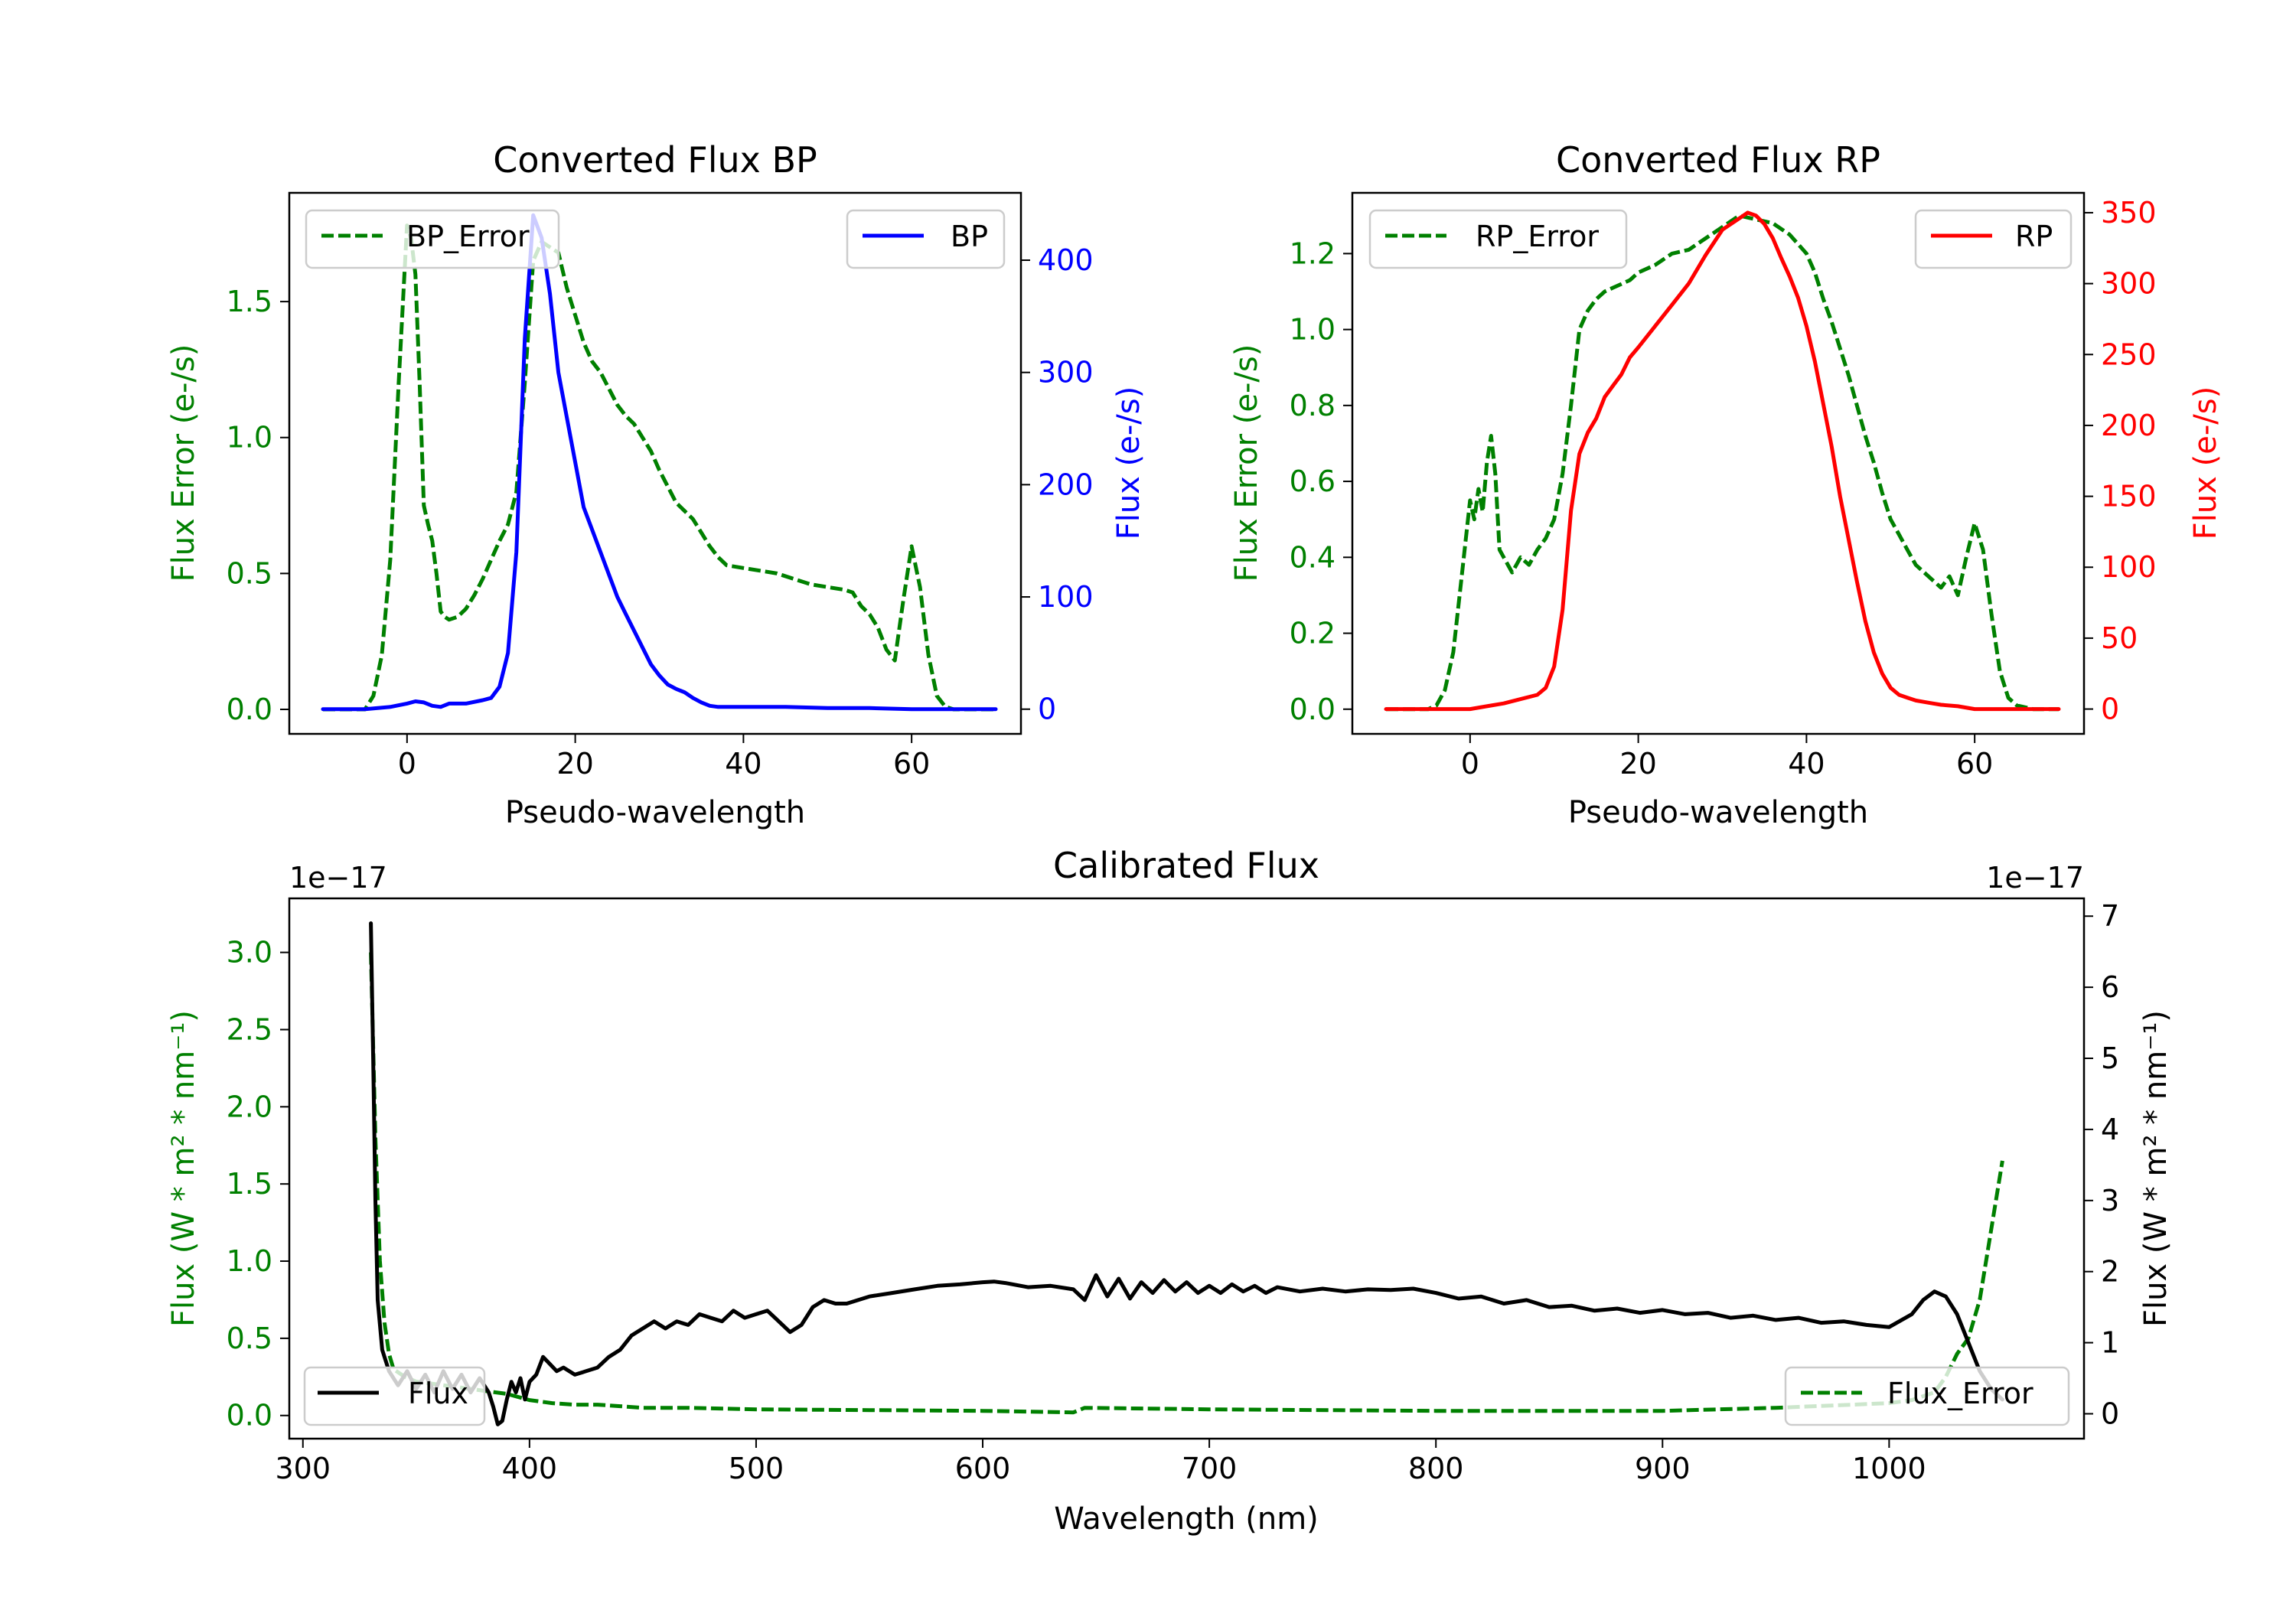 The width and height of the screenshot is (2296, 1607). Describe the element at coordinates (2129, 497) in the screenshot. I see `y-right-tick-label: 150` at that location.